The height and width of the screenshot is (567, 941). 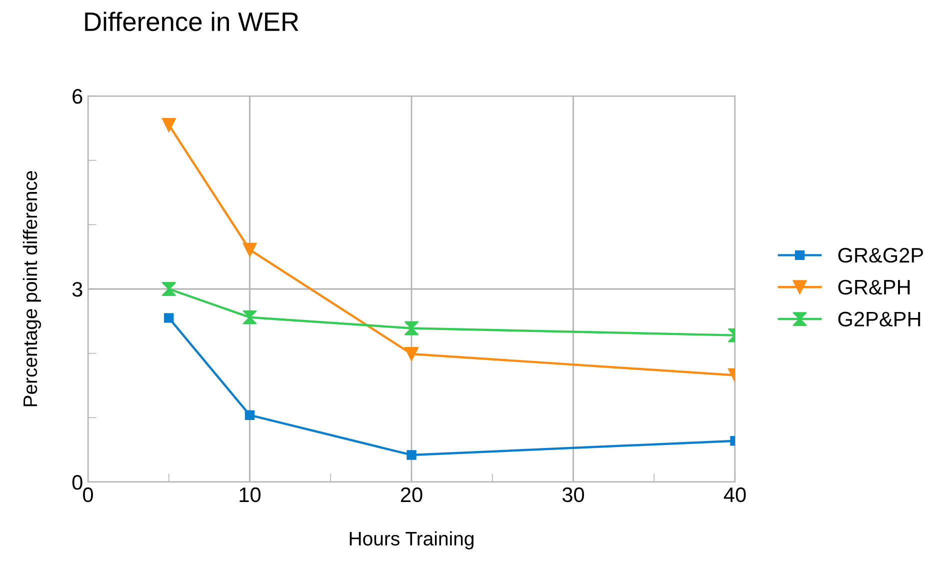 What do you see at coordinates (880, 255) in the screenshot?
I see `legend-label: GR&G2P` at bounding box center [880, 255].